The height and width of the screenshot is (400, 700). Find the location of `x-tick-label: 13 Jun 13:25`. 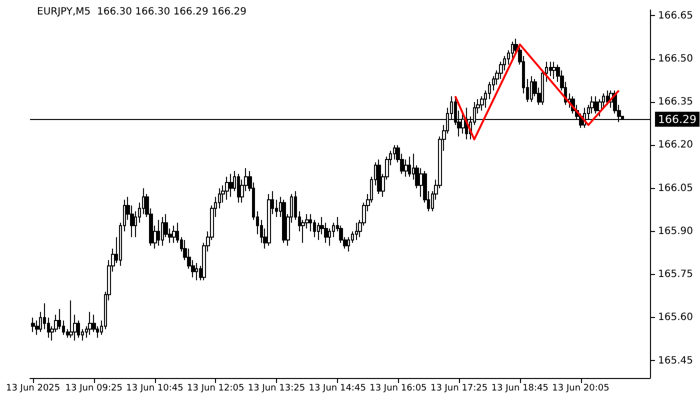

x-tick-label: 13 Jun 13:25 is located at coordinates (277, 389).